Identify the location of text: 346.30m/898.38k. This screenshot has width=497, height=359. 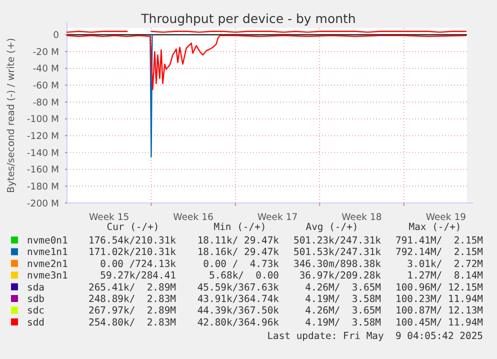
(338, 264).